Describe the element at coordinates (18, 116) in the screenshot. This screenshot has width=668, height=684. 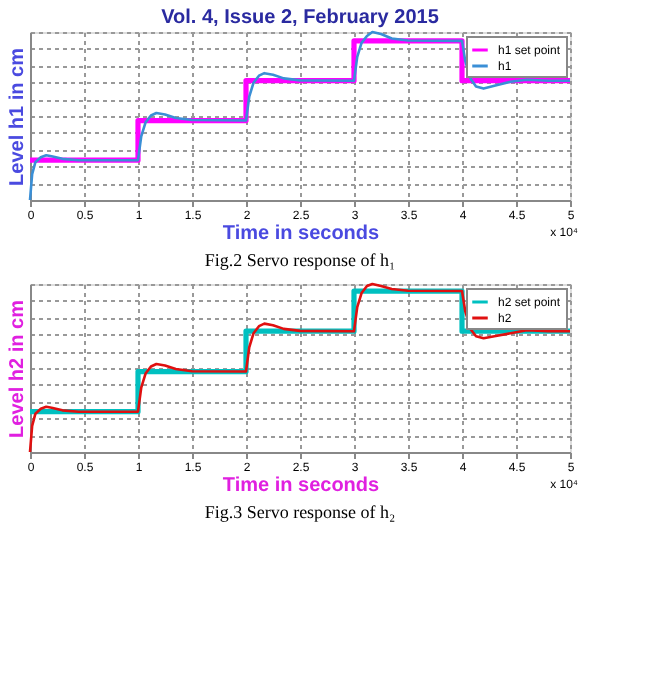
I see `y-axis-title: Level h1 in cm` at that location.